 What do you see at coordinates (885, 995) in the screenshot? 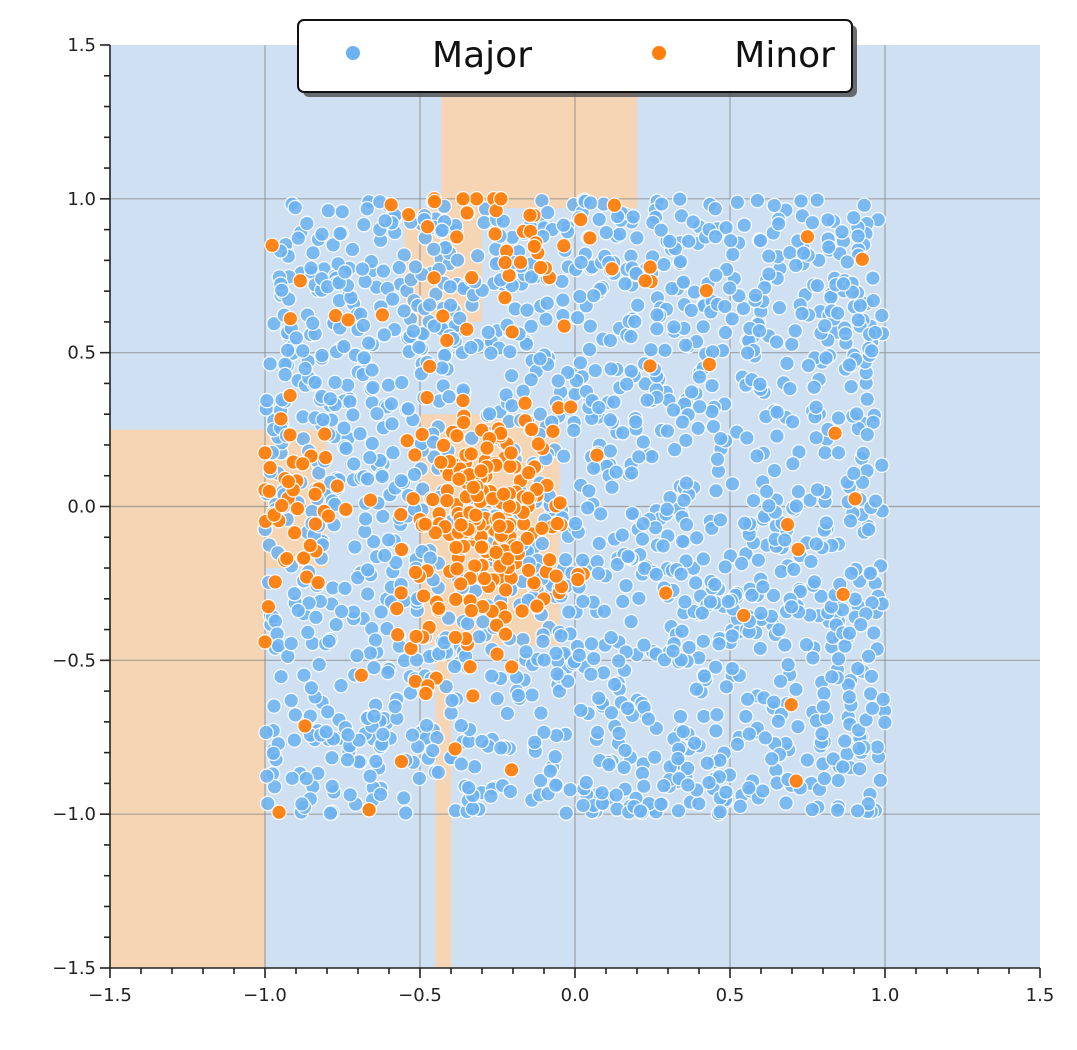
I see `x-tick-label: 1.0` at bounding box center [885, 995].